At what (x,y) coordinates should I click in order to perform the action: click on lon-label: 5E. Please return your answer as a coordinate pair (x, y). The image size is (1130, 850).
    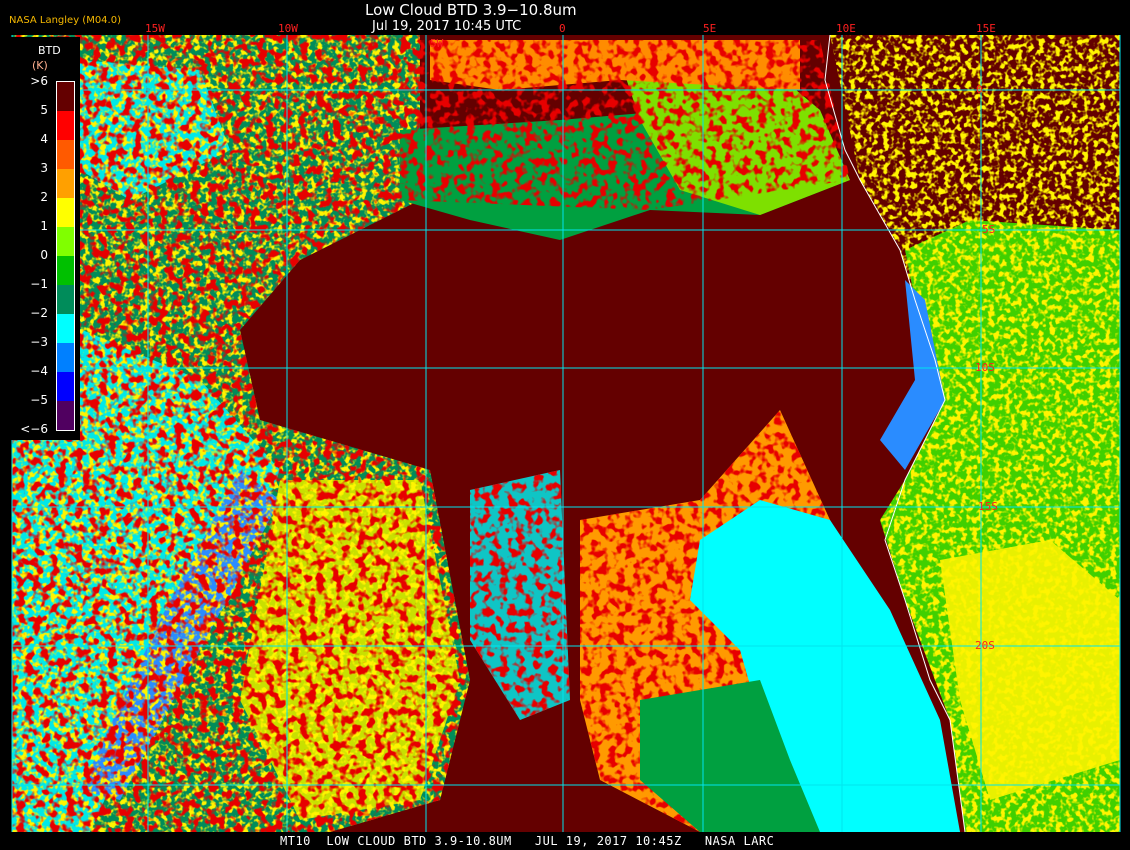
    Looking at the image, I should click on (710, 28).